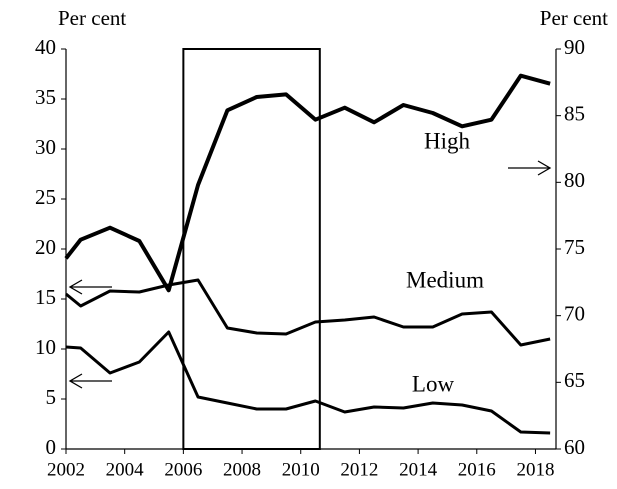 The image size is (617, 489). Describe the element at coordinates (574, 180) in the screenshot. I see `y2-tick-label: 80` at that location.